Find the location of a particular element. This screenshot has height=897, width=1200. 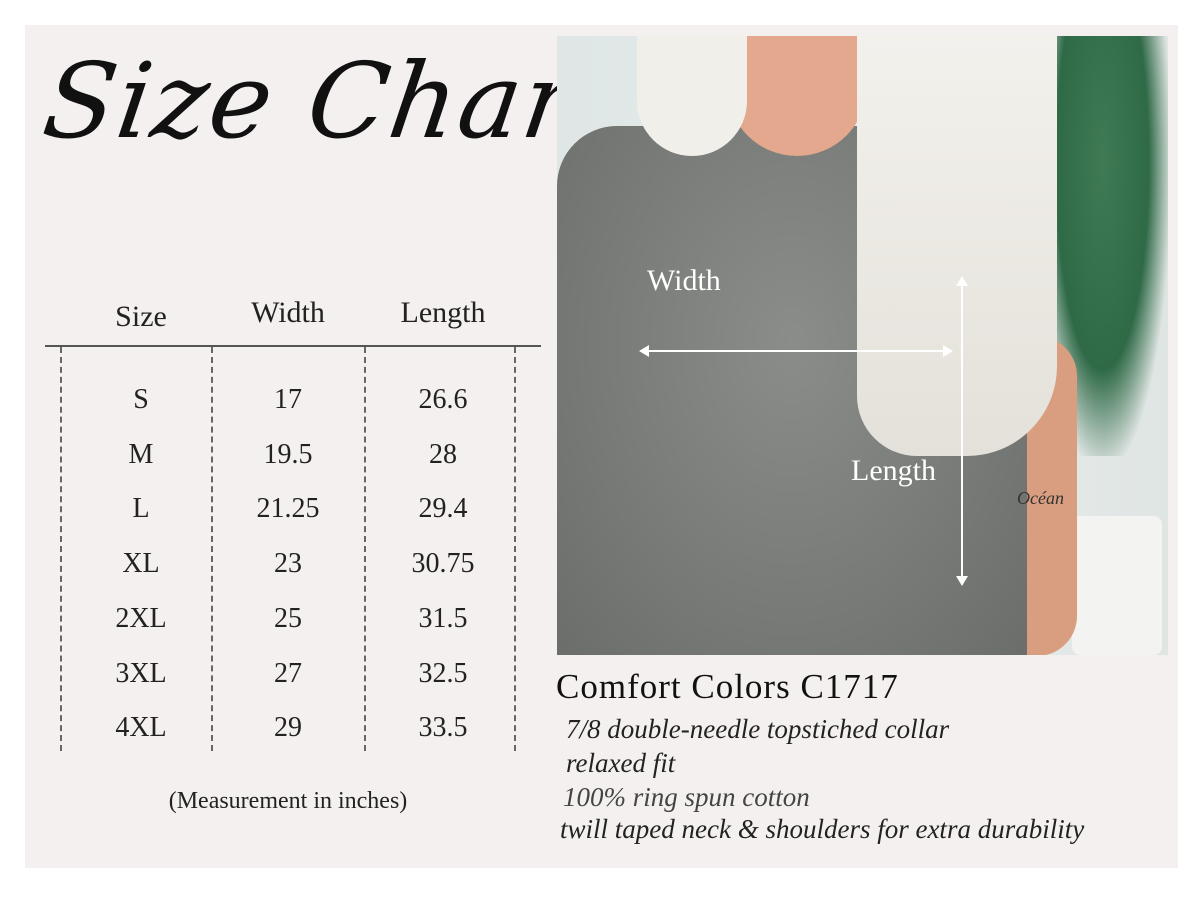

pot-image is located at coordinates (1117, 585).